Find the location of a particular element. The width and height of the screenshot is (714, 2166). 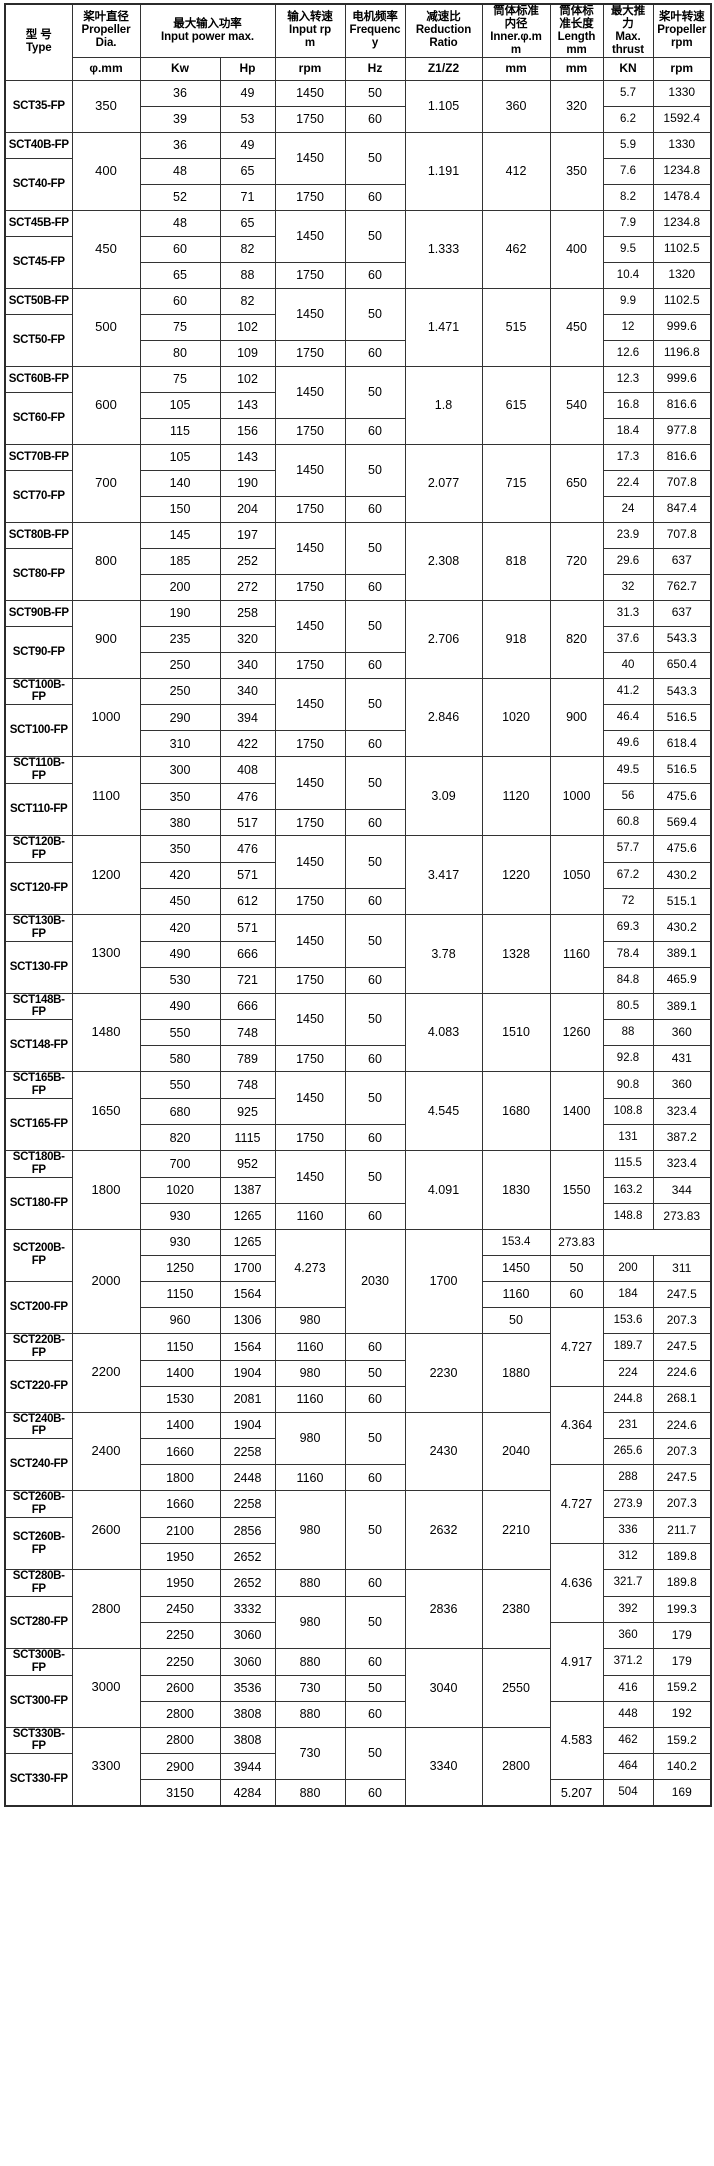

unit-ratio: Z1/Z2 is located at coordinates (443, 68).